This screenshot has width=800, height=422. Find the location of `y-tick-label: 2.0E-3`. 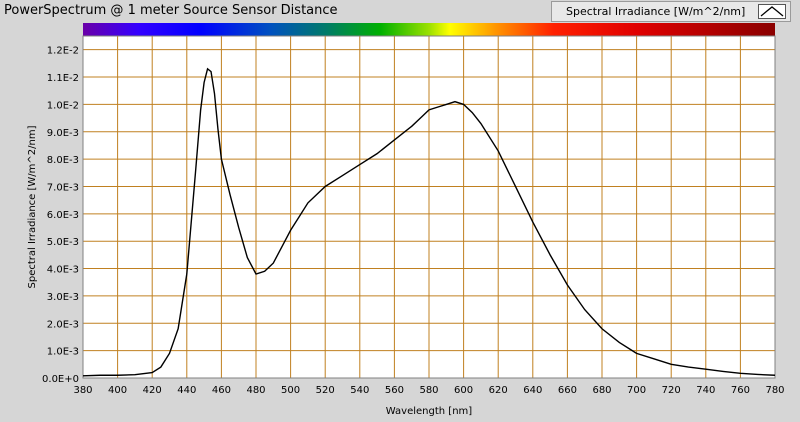

y-tick-label: 2.0E-3 is located at coordinates (63, 324).